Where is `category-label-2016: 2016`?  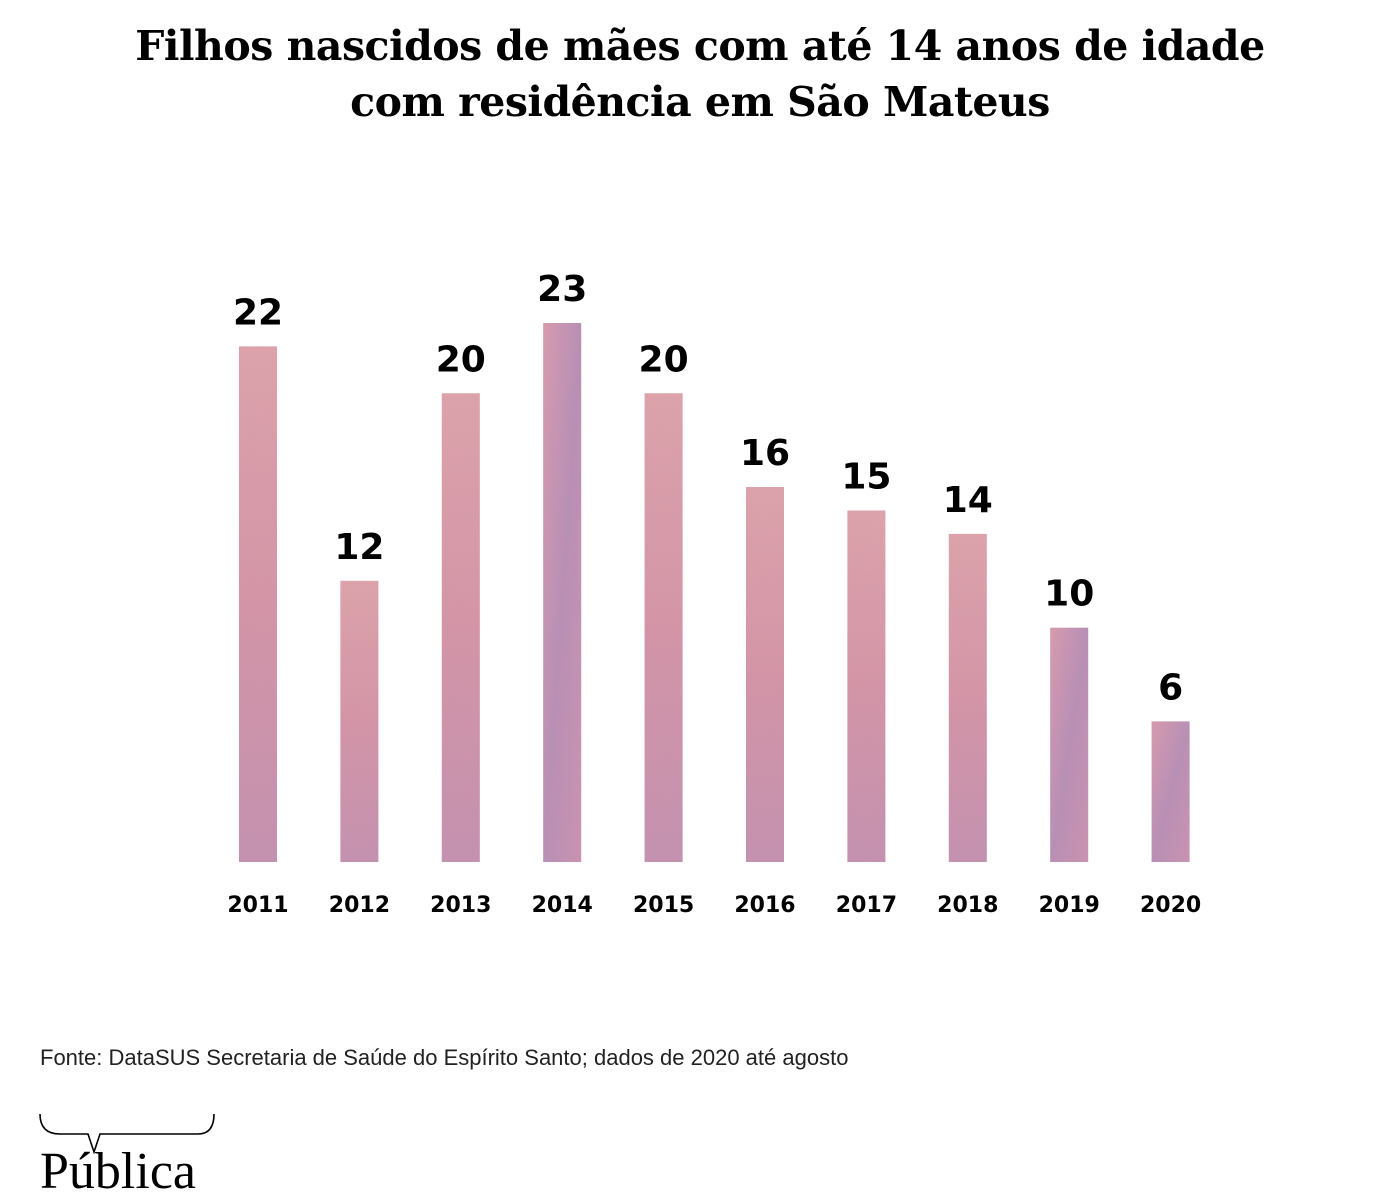
category-label-2016: 2016 is located at coordinates (764, 905).